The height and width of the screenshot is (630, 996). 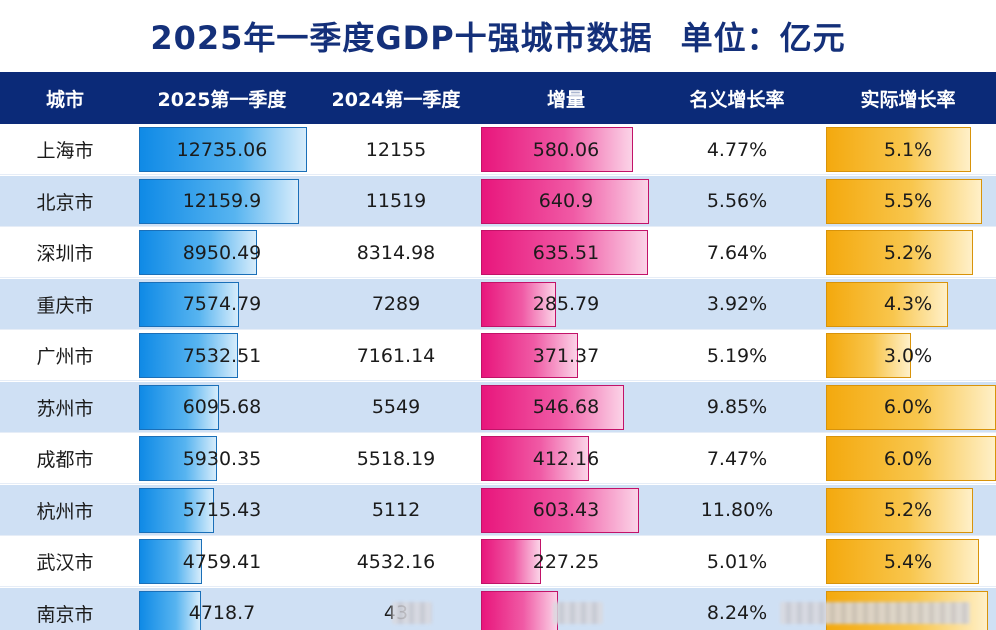 I want to click on table-row: 苏州市 6095.68 5549 546.68 9.85% 6.0%, so click(x=498, y=407).